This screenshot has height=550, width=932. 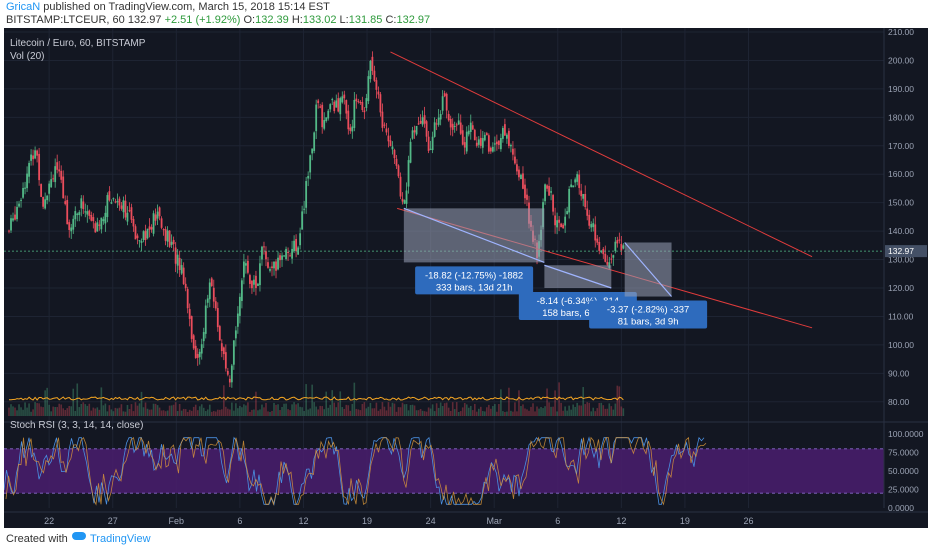 What do you see at coordinates (748, 521) in the screenshot?
I see `time-tick-label: 26` at bounding box center [748, 521].